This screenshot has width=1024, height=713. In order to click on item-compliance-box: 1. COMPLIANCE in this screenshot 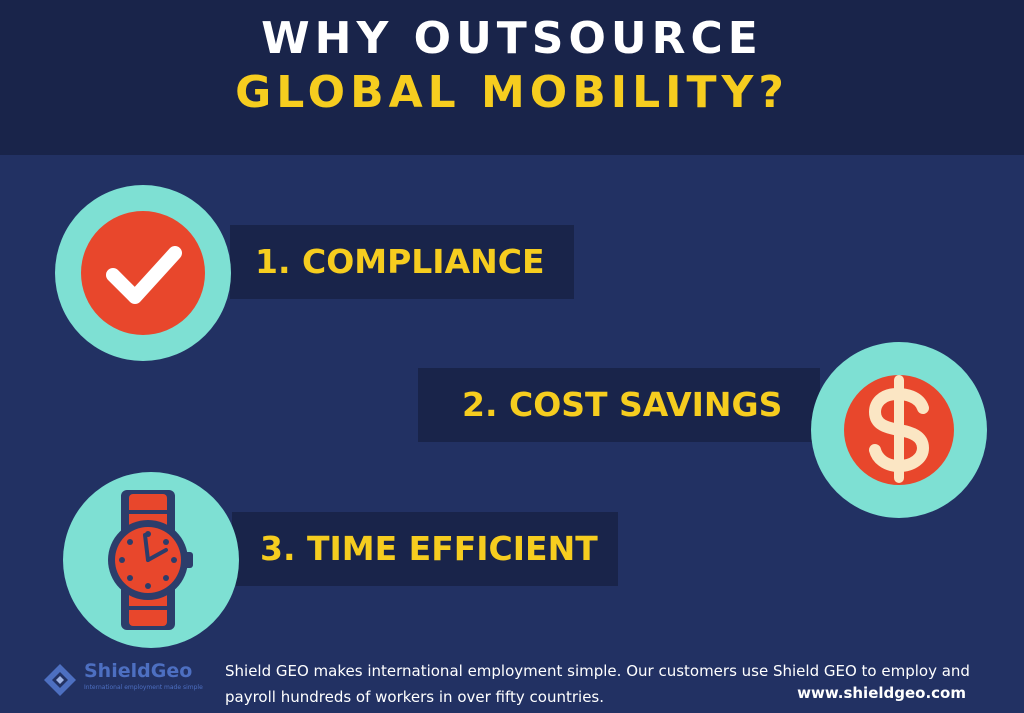, I will do `click(402, 262)`.